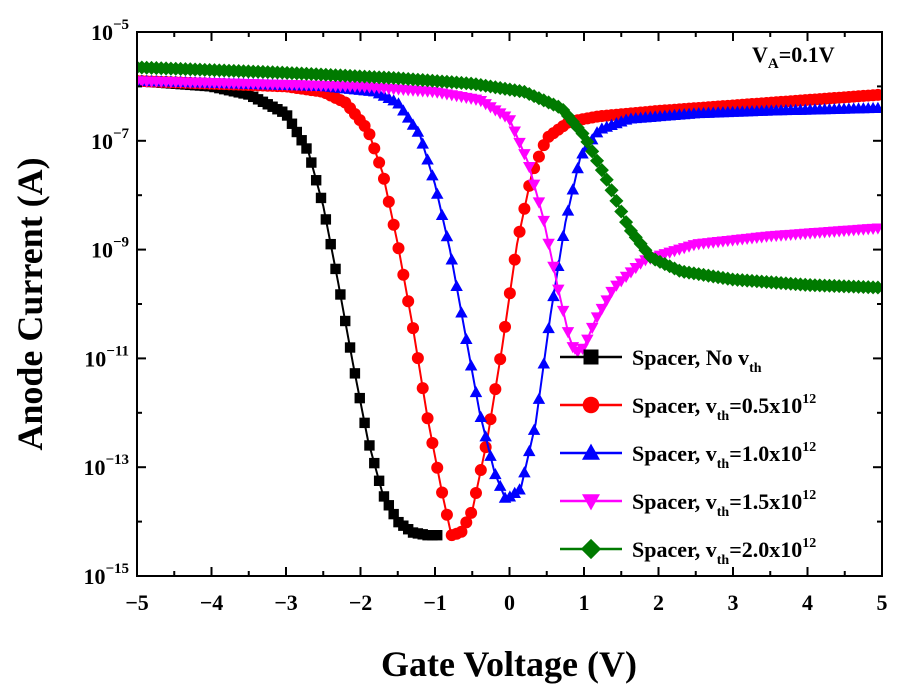 This screenshot has height=692, width=900. Describe the element at coordinates (361, 602) in the screenshot. I see `x-tick-label: −2` at that location.